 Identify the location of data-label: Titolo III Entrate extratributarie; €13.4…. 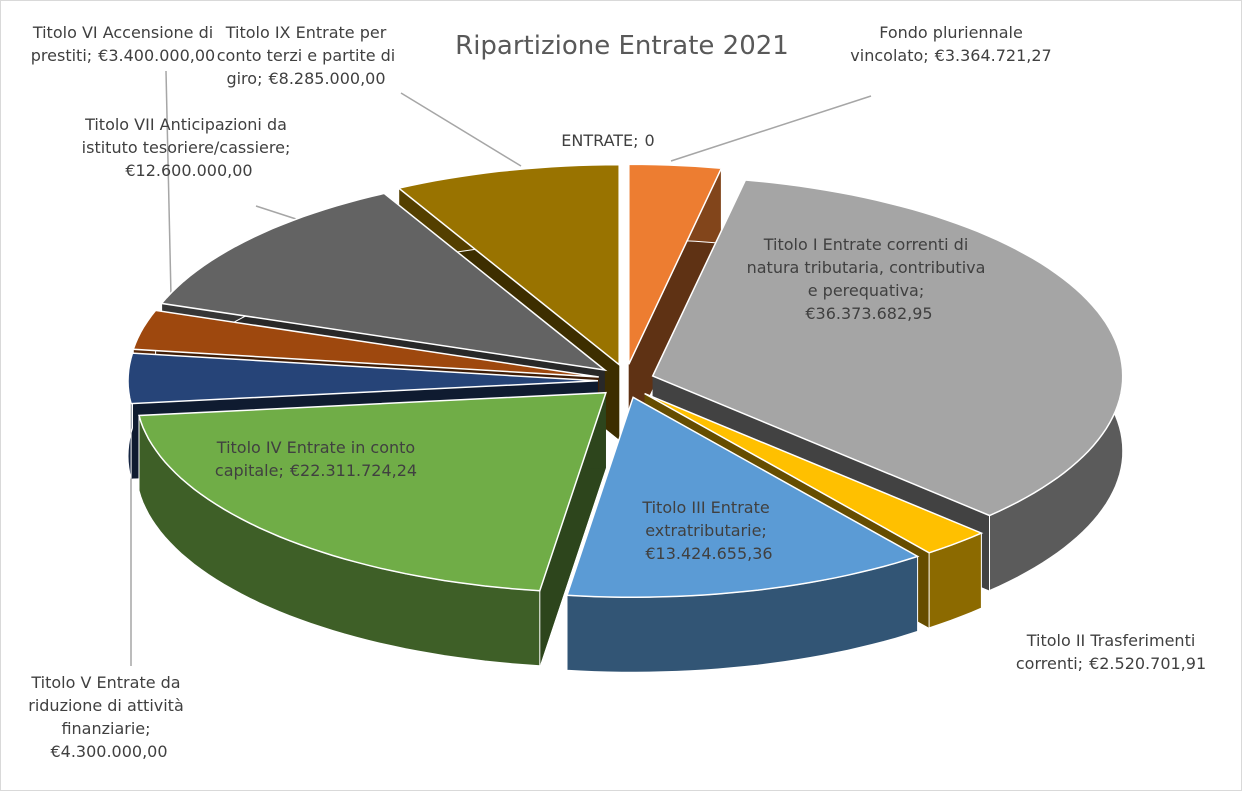
(706, 530).